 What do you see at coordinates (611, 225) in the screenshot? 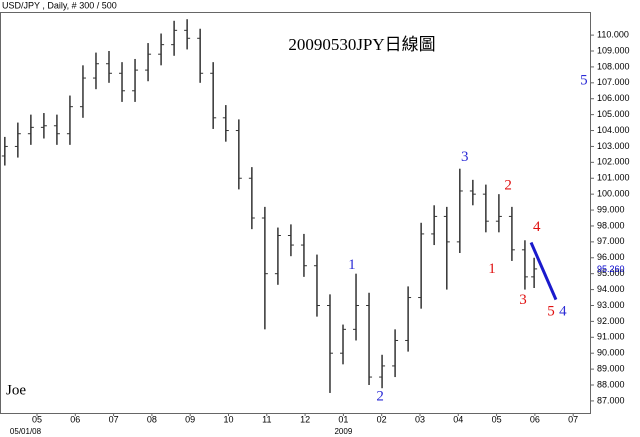
I see `y-tick-label: 98.000` at bounding box center [611, 225].